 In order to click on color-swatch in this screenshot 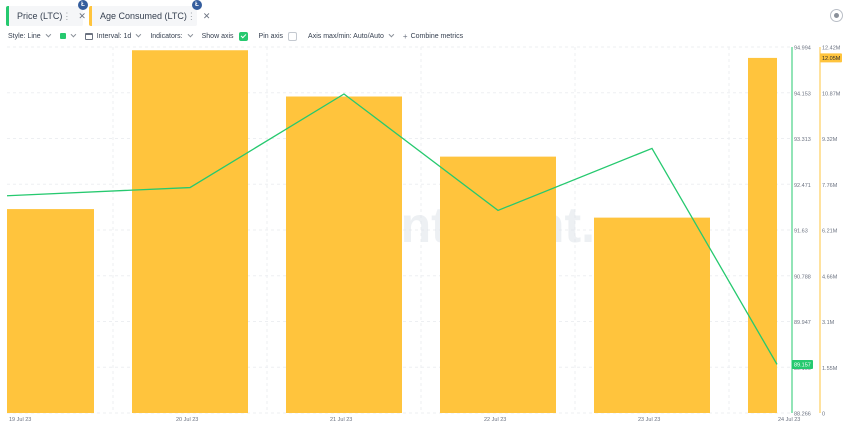, I will do `click(62, 36)`.